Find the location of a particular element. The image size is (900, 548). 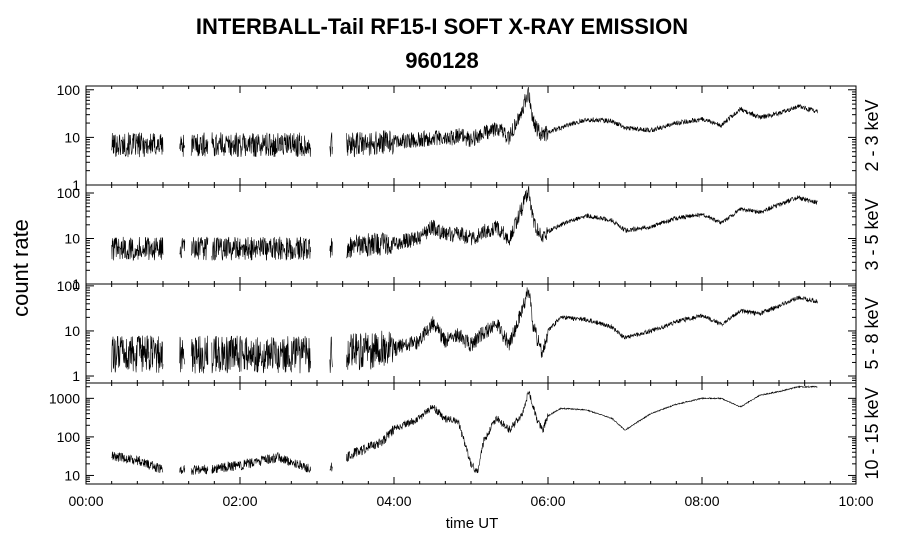

y-axis-label: count rate is located at coordinates (20, 268).